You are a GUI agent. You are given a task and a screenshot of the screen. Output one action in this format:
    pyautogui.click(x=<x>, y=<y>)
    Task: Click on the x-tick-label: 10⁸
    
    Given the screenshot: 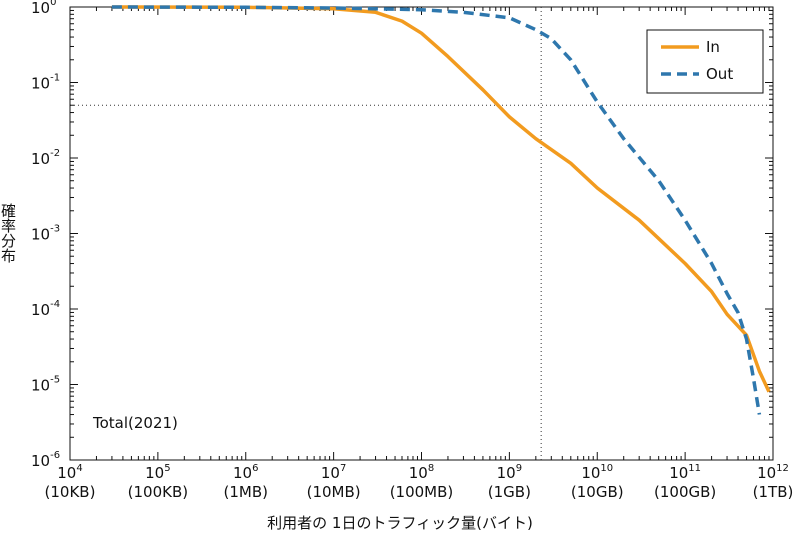 What is the action you would take?
    pyautogui.click(x=421, y=472)
    